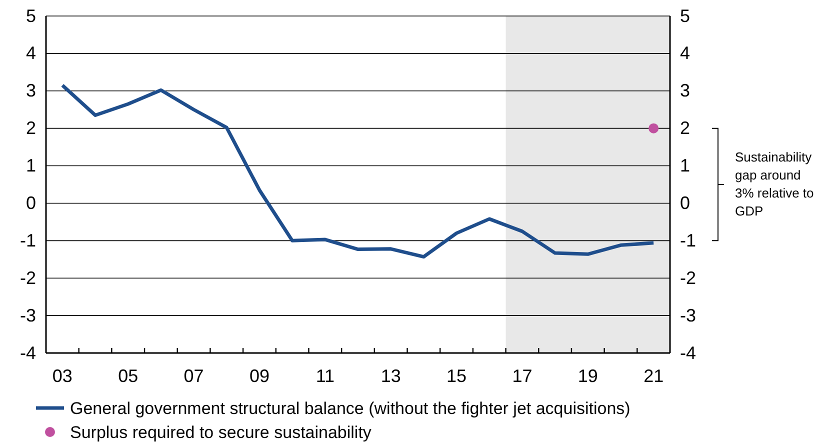 This screenshot has height=446, width=837. I want to click on text: Sustainability gap around 3% relative to GDP, so click(774, 184).